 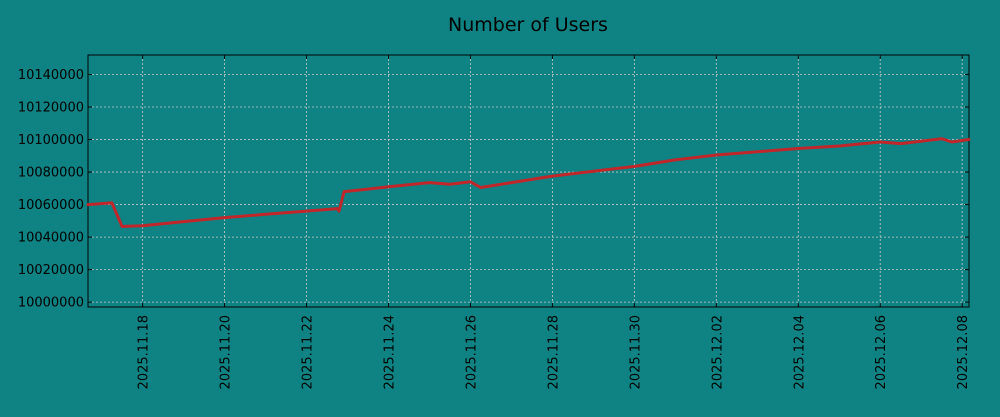 What do you see at coordinates (51, 303) in the screenshot?
I see `y-tick-label: 10000000` at bounding box center [51, 303].